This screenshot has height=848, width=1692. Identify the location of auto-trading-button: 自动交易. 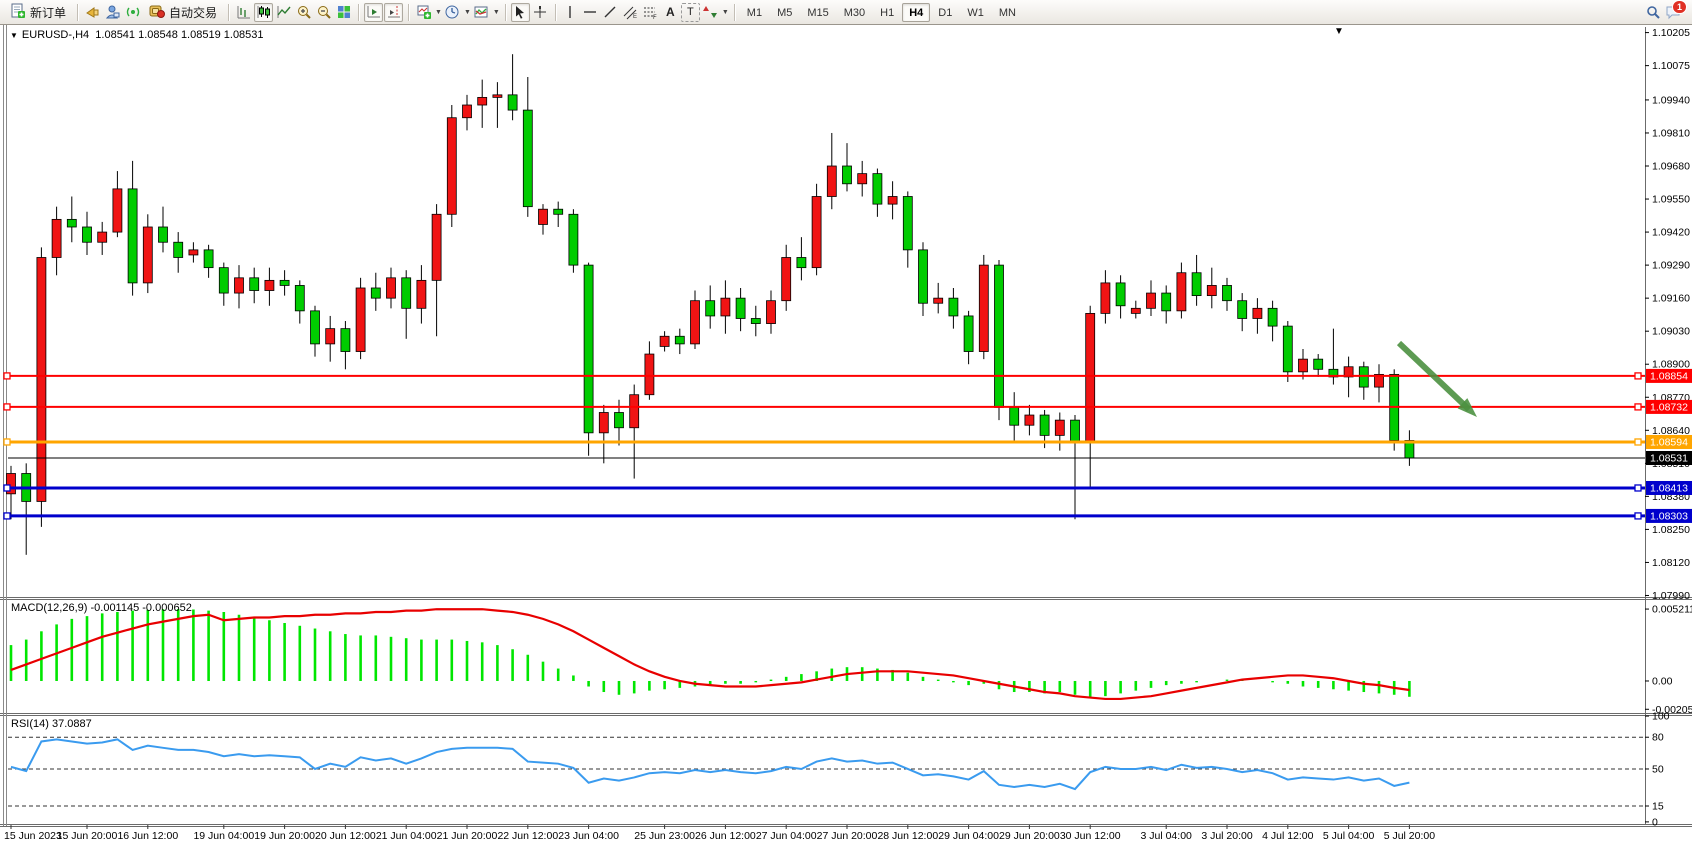
(183, 12).